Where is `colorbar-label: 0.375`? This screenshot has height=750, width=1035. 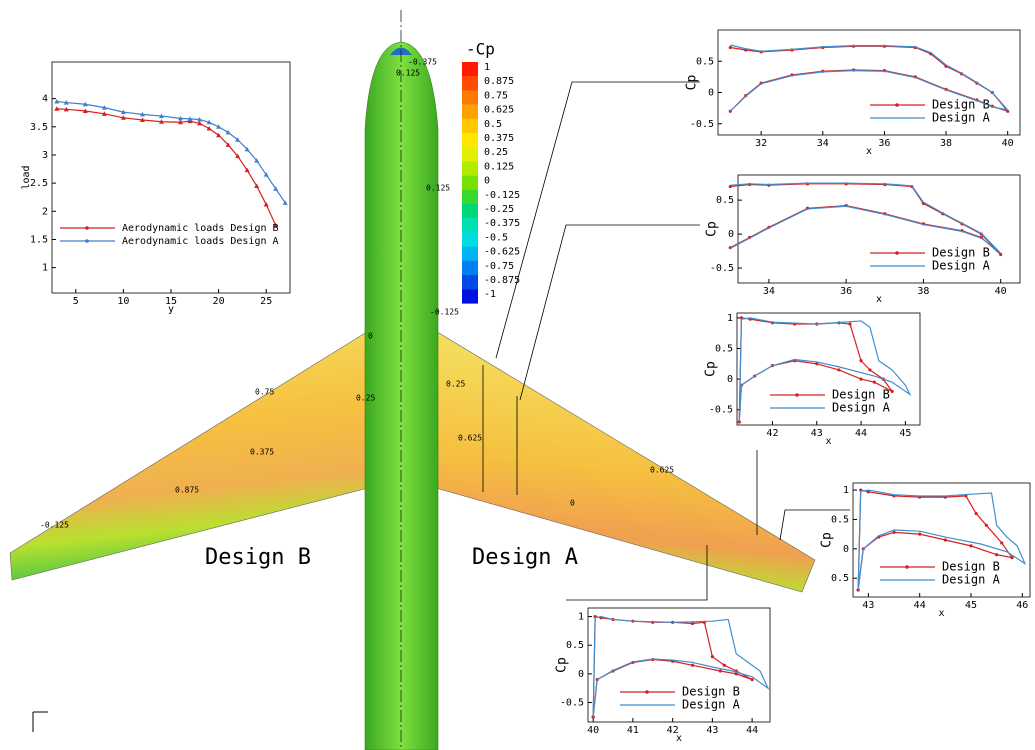 colorbar-label: 0.375 is located at coordinates (499, 138).